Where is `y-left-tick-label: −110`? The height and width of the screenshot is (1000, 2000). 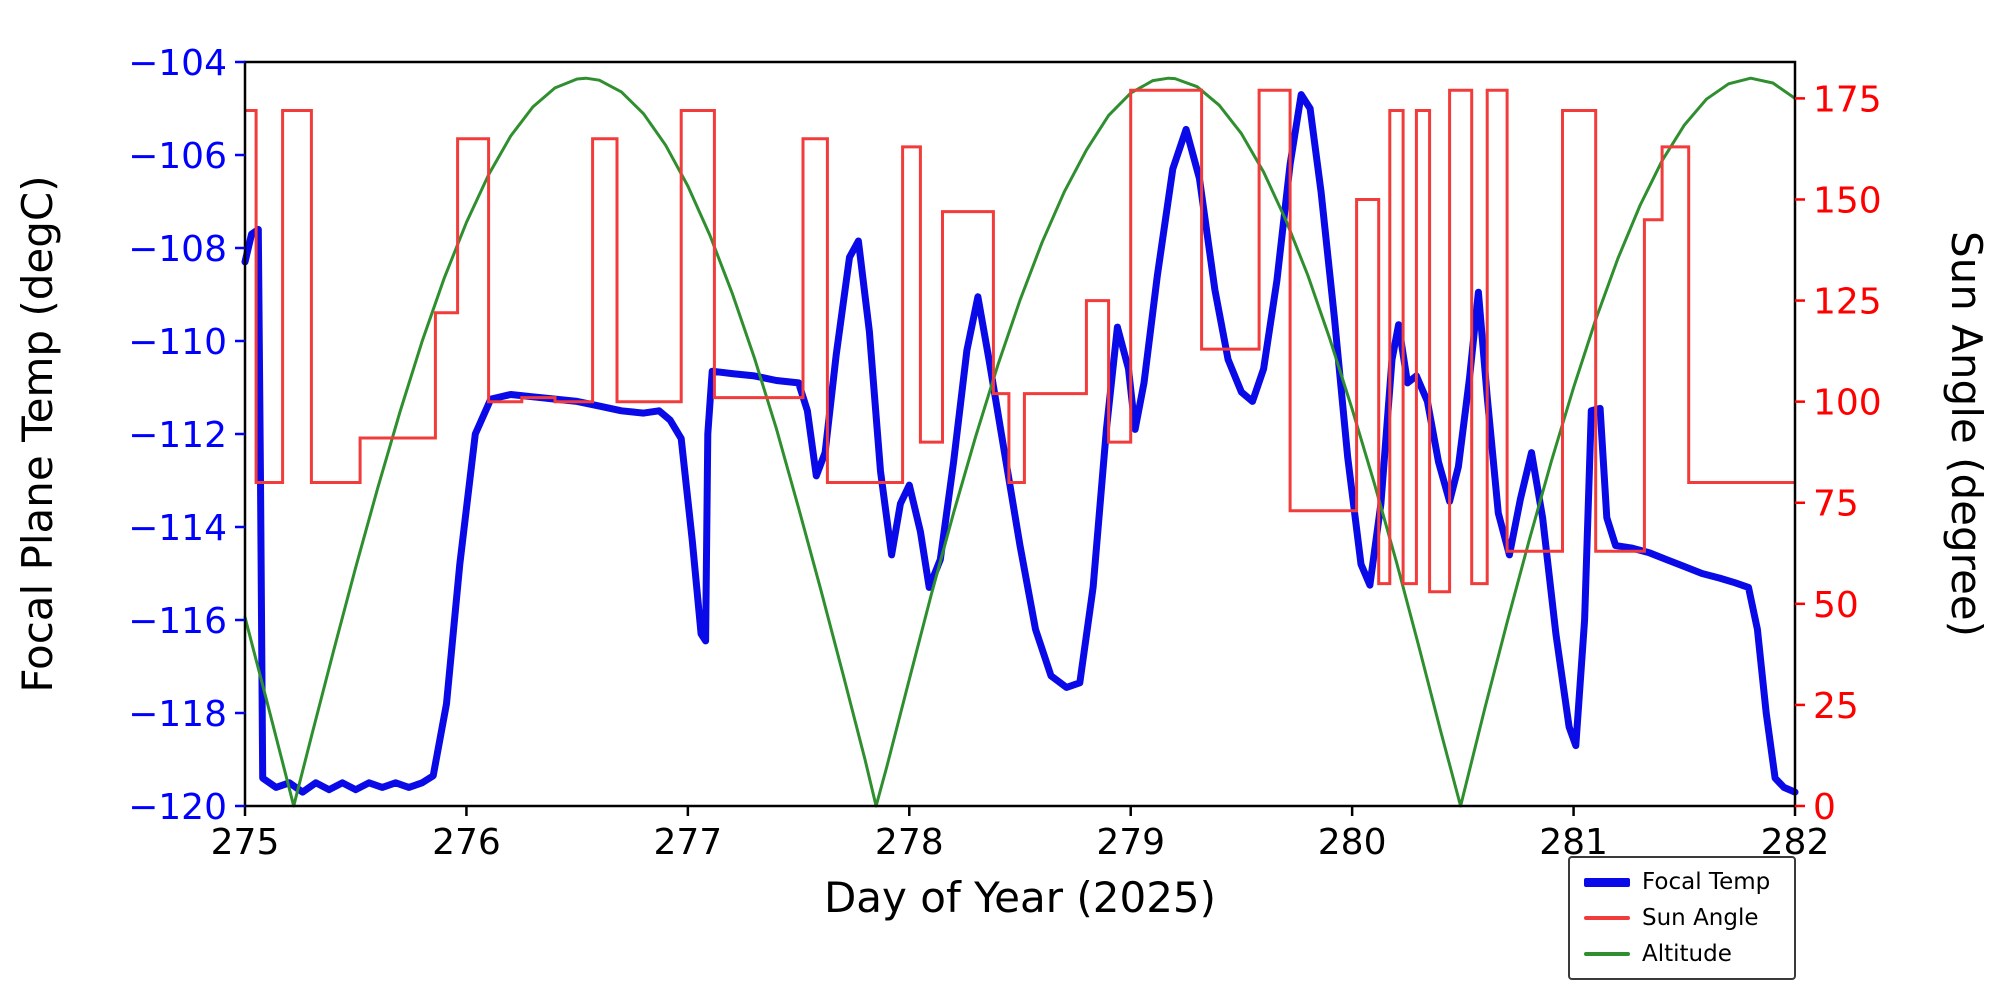
y-left-tick-label: −110 is located at coordinates (177, 342).